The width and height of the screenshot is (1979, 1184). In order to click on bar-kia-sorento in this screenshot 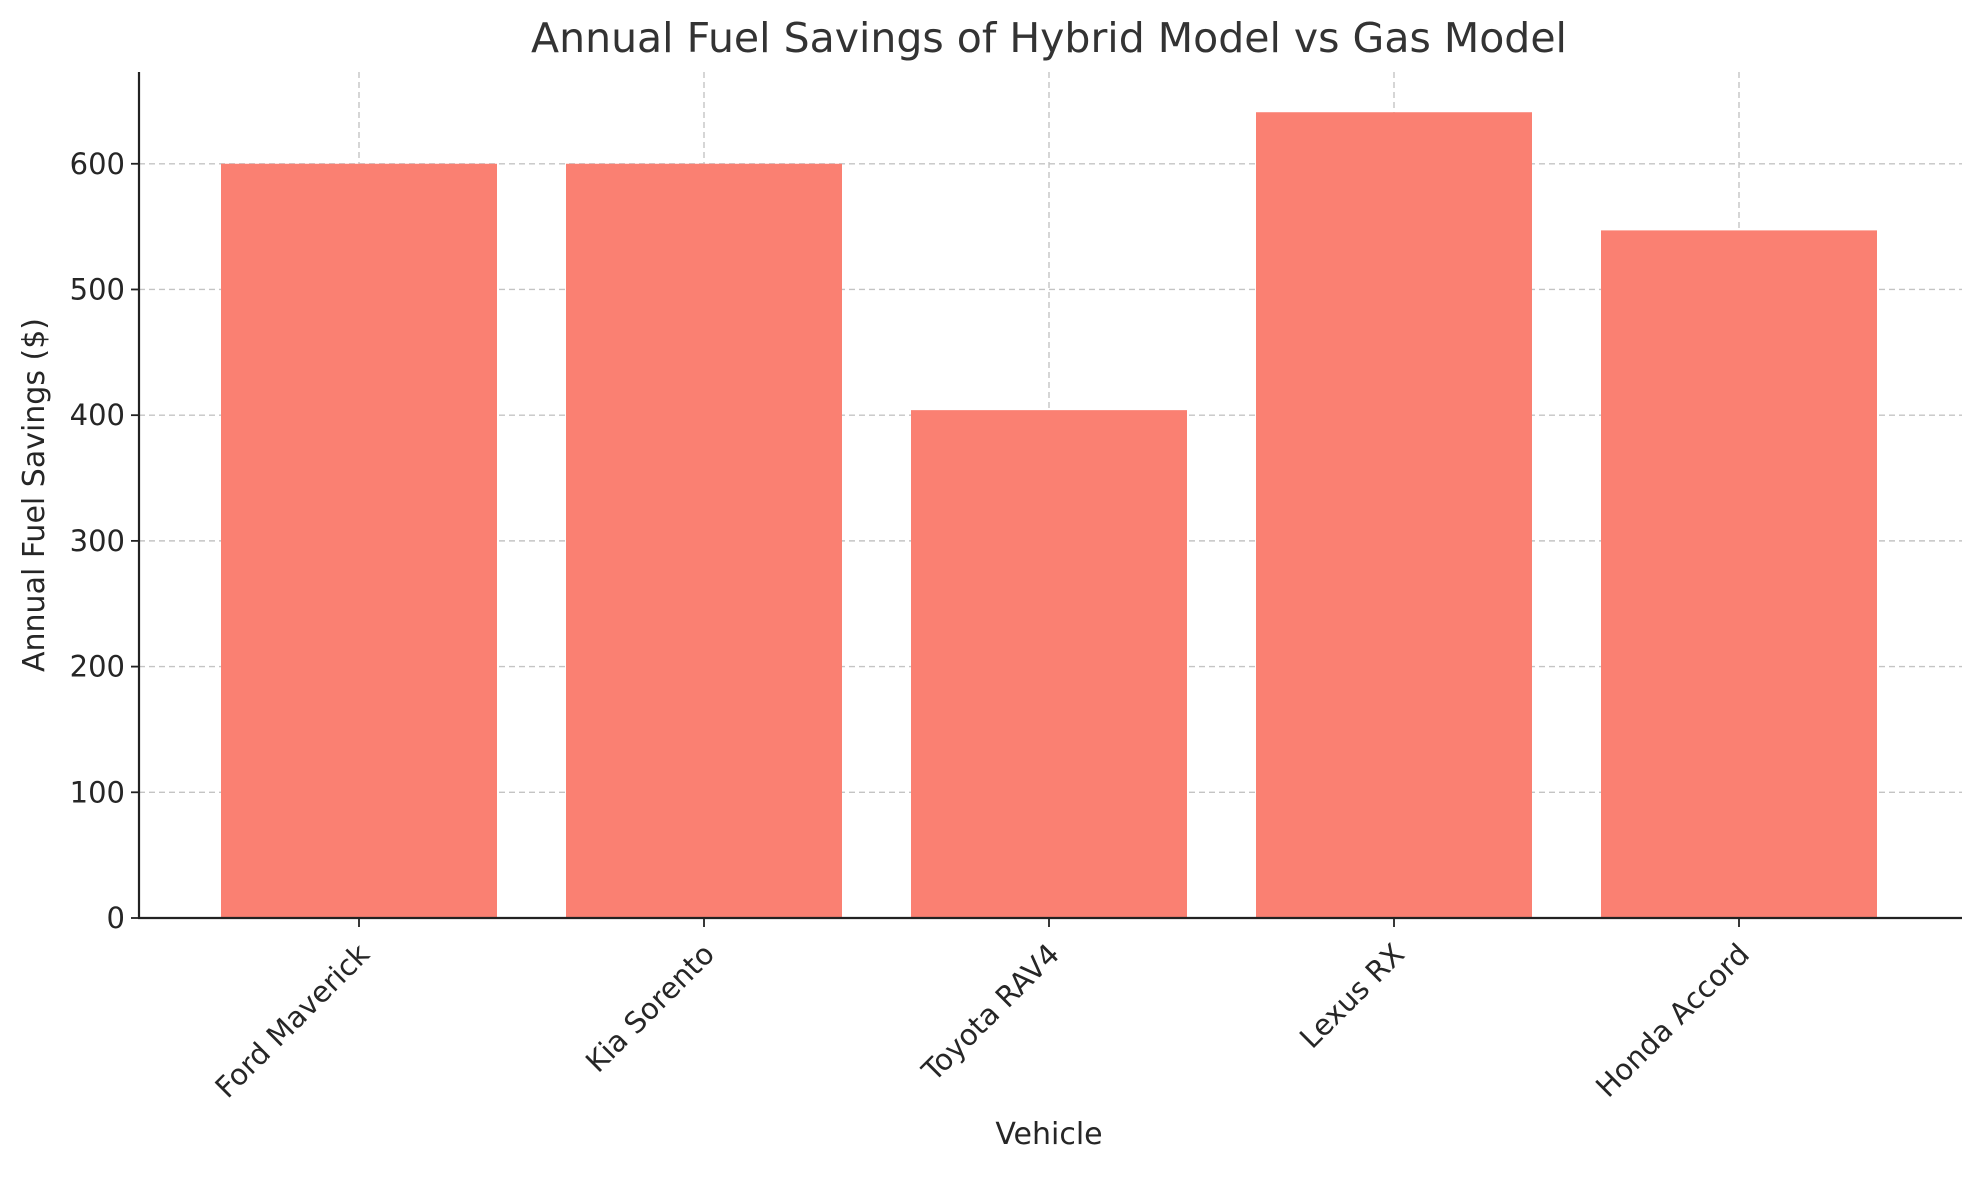, I will do `click(704, 540)`.